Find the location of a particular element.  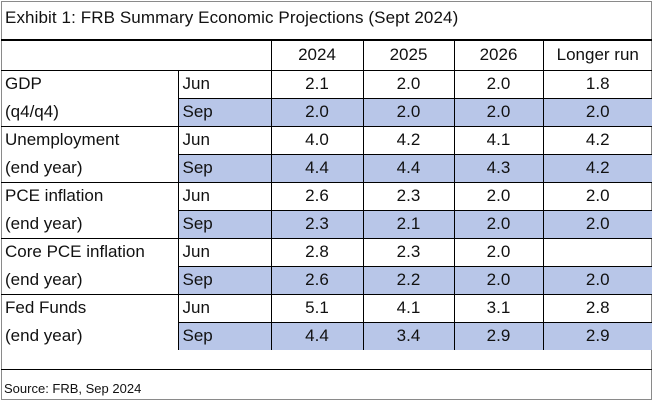

table-row: (end year) Sep 4.4 3.4 2.9 2.9 is located at coordinates (326, 335).